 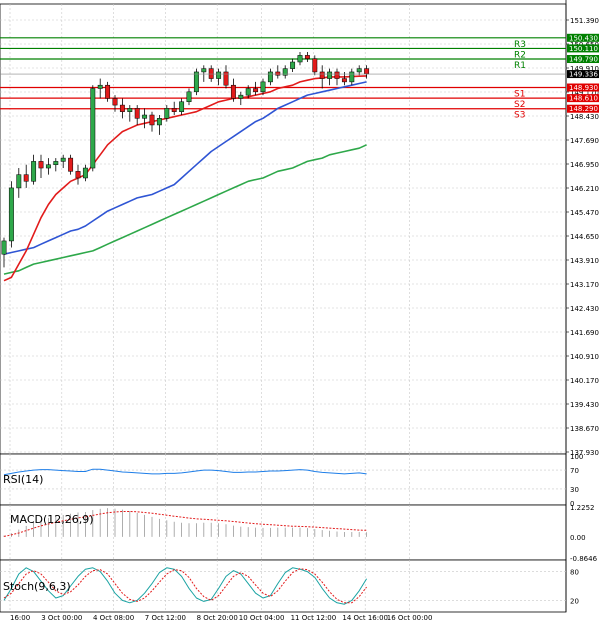 What do you see at coordinates (165, 618) in the screenshot?
I see `x-tick-label: 7 Oct 12:00` at bounding box center [165, 618].